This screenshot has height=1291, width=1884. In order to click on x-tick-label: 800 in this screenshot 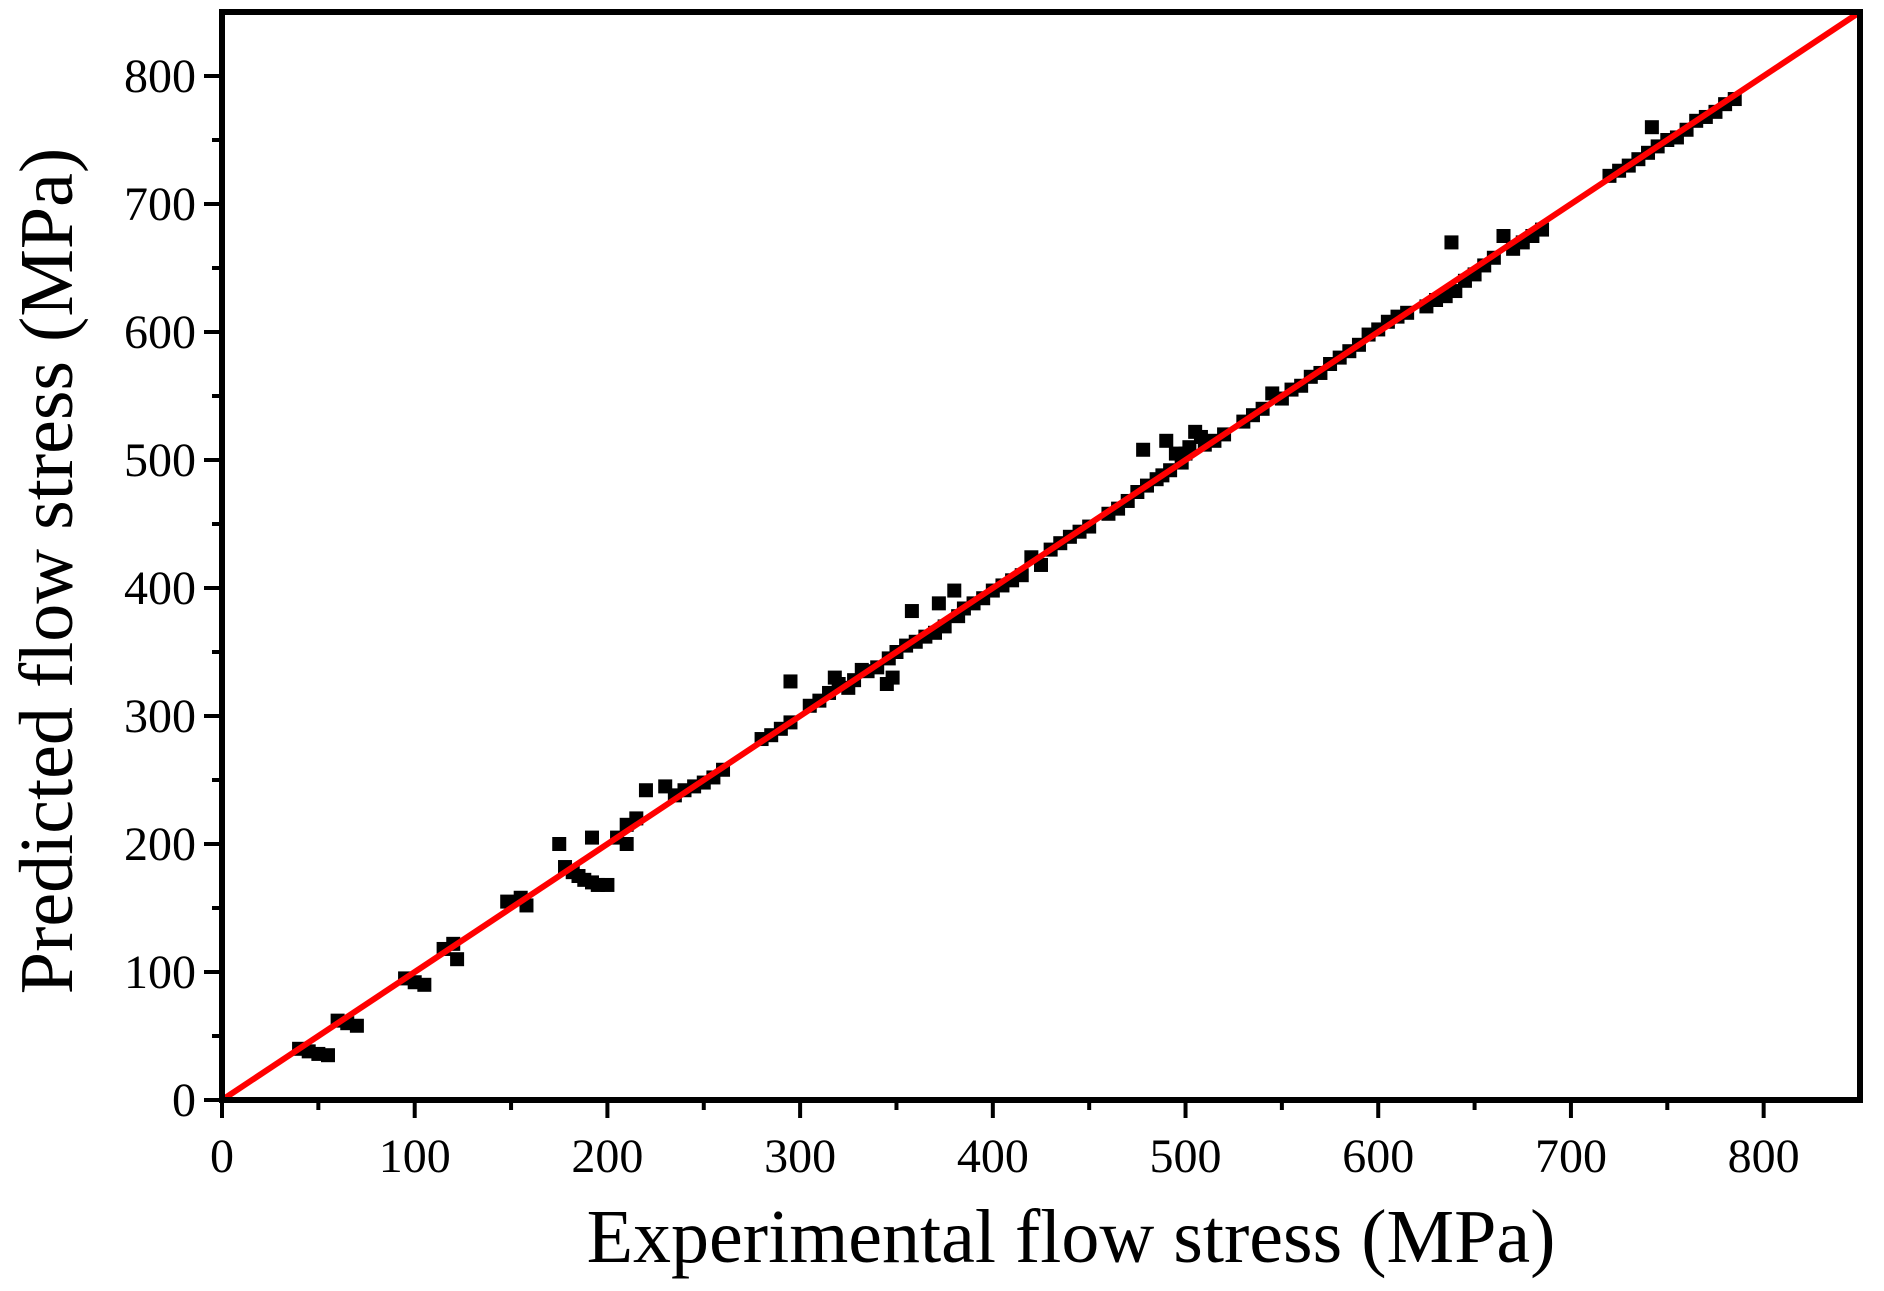, I will do `click(1764, 1156)`.